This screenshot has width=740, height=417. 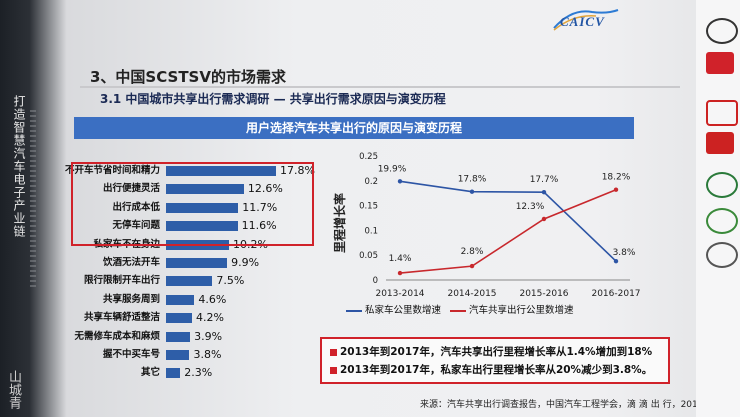 I want to click on legend-shared-label: 汽车共享出行公里数增速, so click(x=521, y=310).